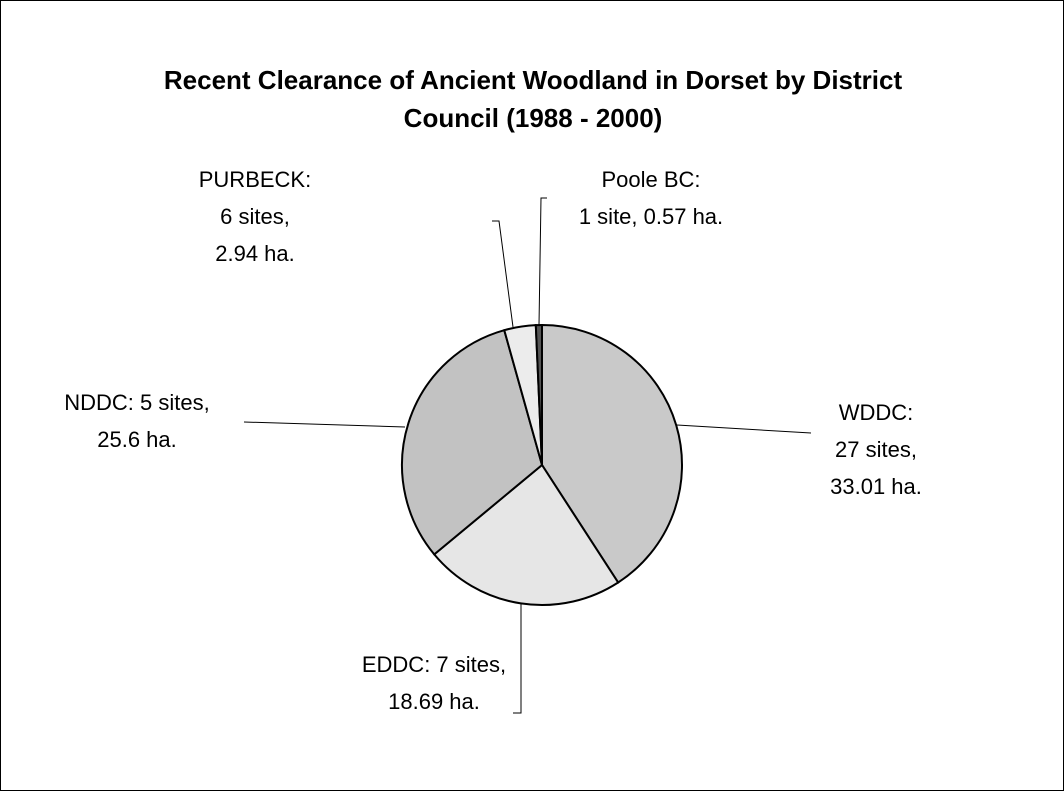 The image size is (1064, 792). I want to click on data-label: 6 sites,, so click(255, 216).